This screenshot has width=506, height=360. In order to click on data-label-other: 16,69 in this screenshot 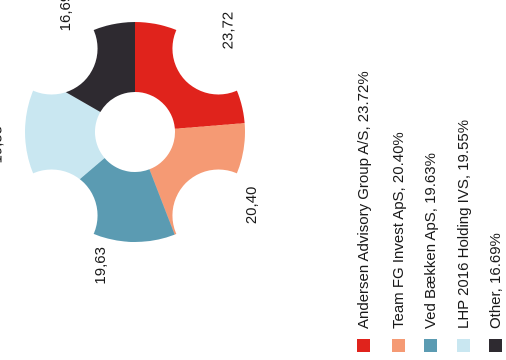, I will do `click(65, 15)`.